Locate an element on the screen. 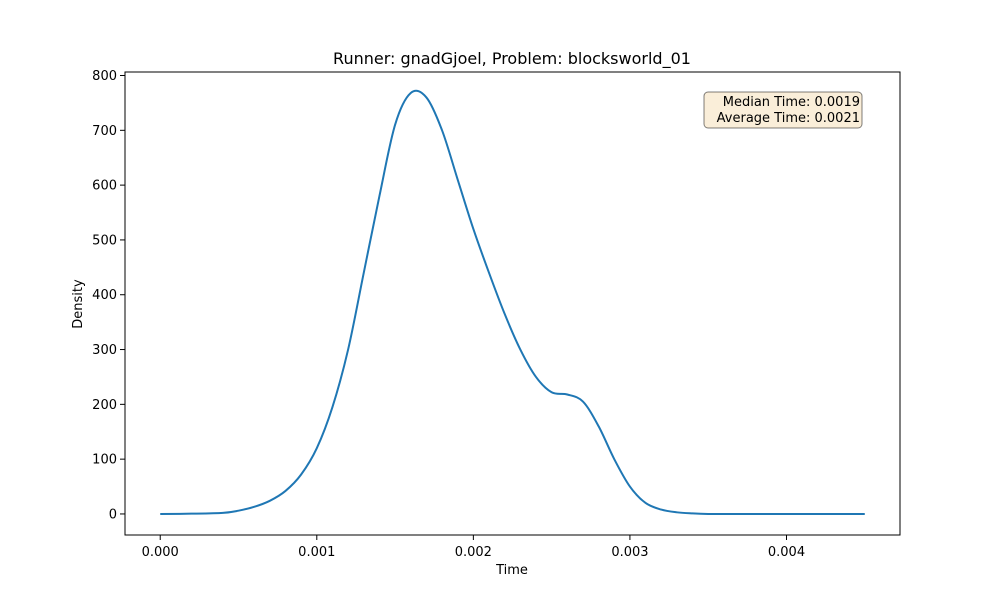 Image resolution: width=1000 pixels, height=600 pixels. stats-annotation-box: Median Time: 0.0019 Average Time: 0.0021 is located at coordinates (783, 110).